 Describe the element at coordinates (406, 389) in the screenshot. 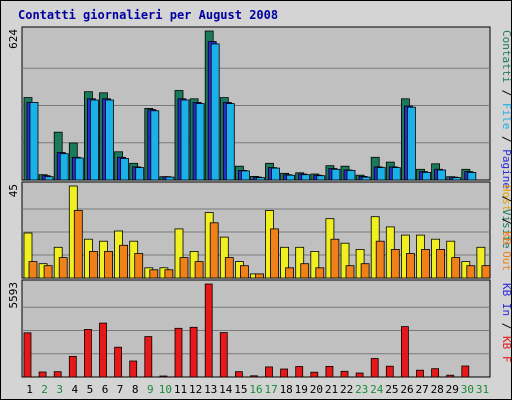

I see `x-tick-label: 26` at that location.